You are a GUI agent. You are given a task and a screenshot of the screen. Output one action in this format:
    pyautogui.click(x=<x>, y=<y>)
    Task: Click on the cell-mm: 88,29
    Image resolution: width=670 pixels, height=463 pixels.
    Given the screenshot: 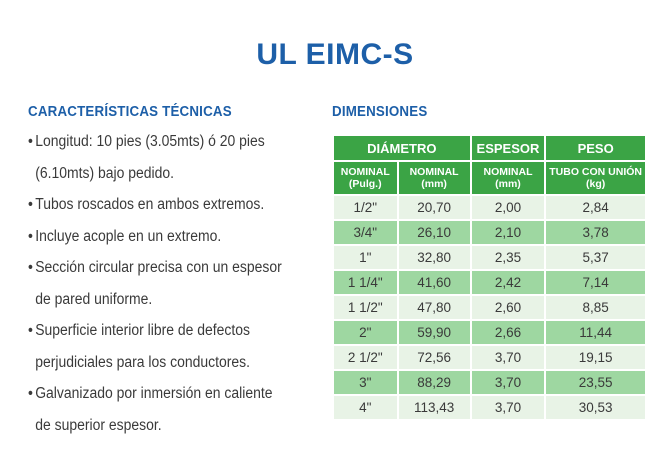 What is the action you would take?
    pyautogui.click(x=434, y=382)
    